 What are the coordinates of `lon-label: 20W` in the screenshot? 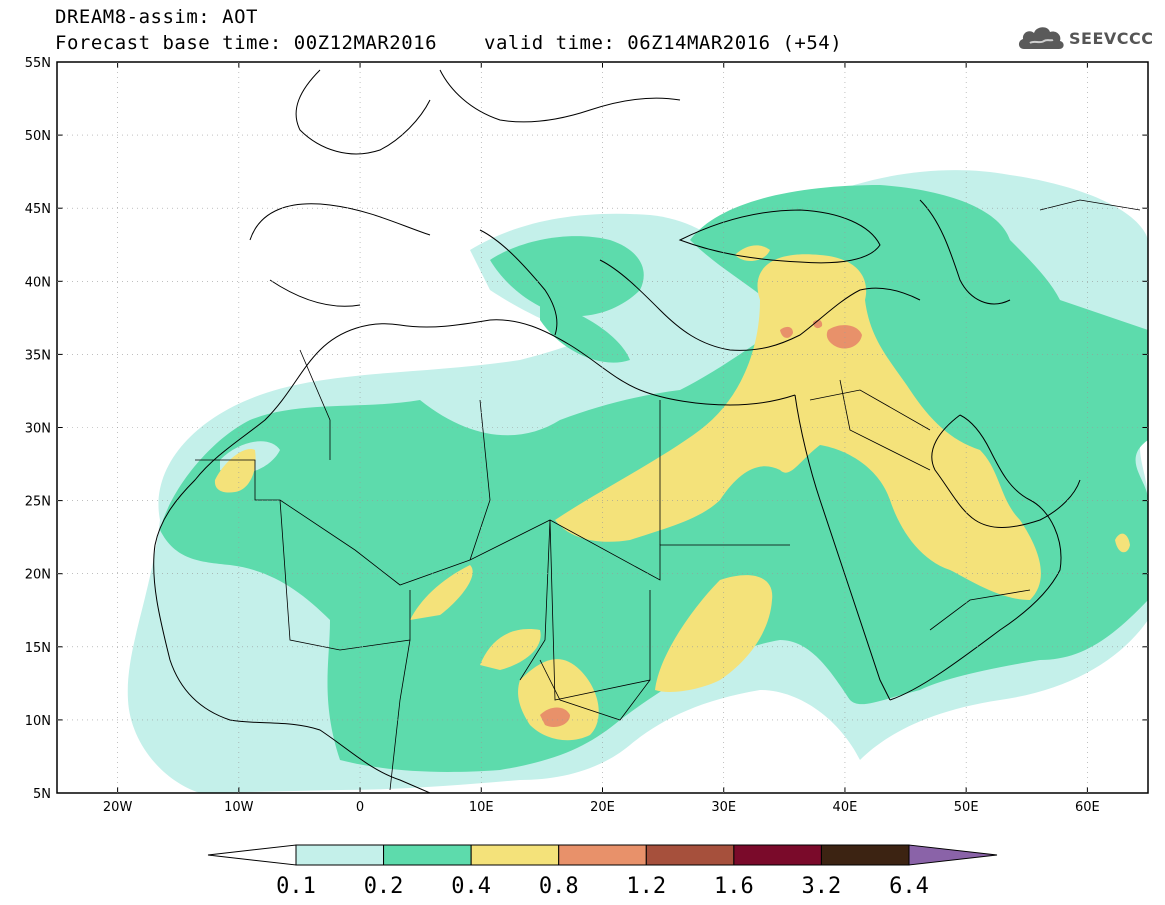 It's located at (118, 807).